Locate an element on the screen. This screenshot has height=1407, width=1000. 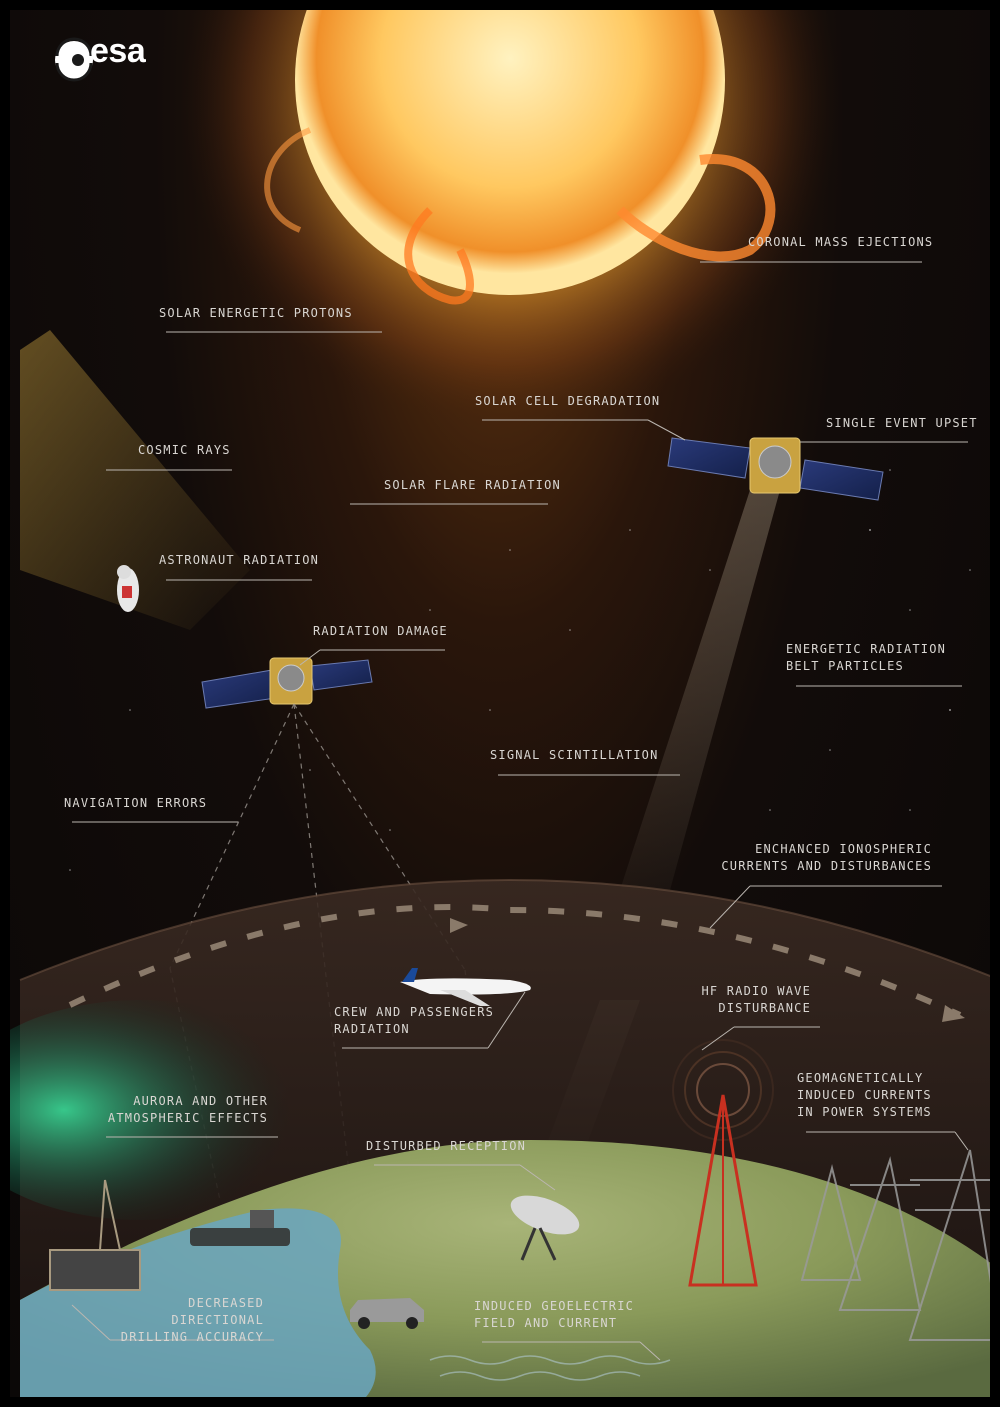
astronaut-icon is located at coordinates (128, 588).